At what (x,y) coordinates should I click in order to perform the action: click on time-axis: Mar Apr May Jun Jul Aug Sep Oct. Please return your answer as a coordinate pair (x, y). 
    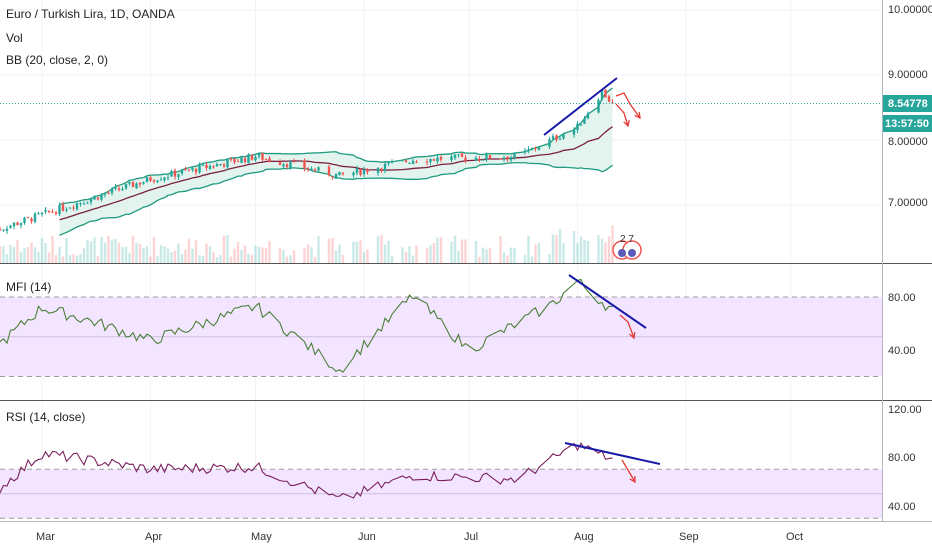
    Looking at the image, I should click on (419, 537).